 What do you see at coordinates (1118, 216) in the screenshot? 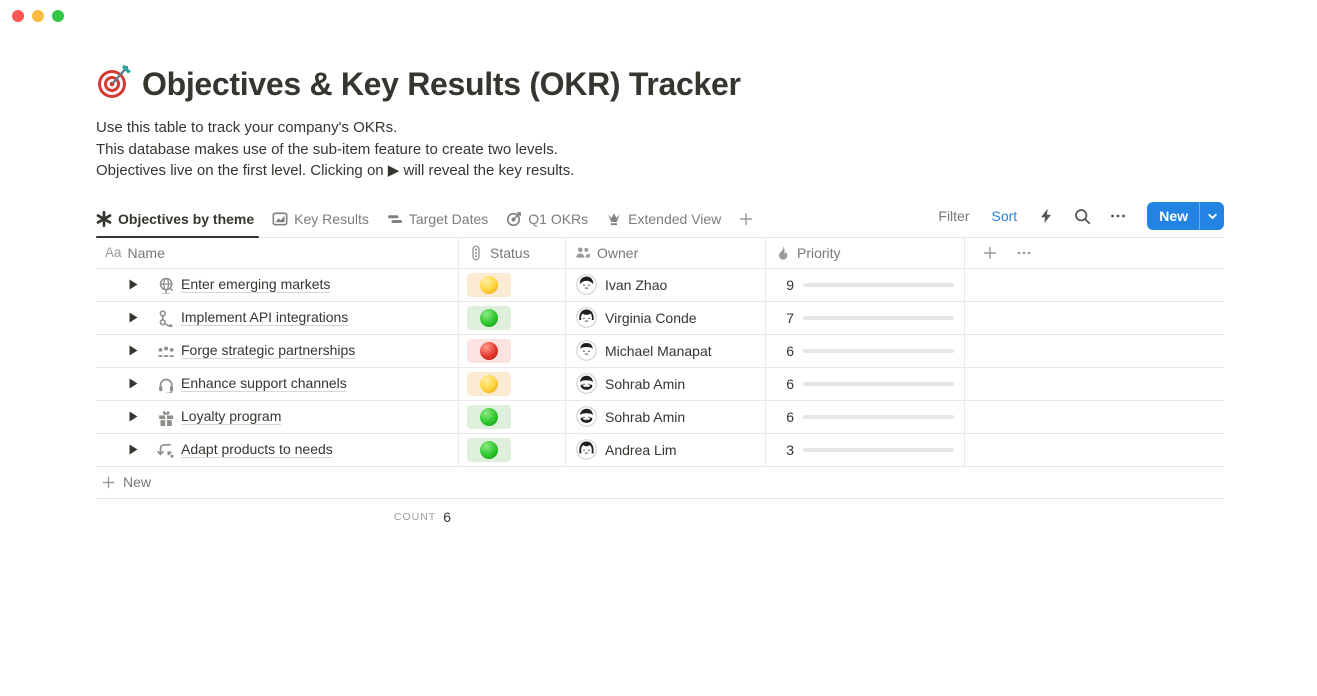
I see `more-options-ellipsis-icon` at bounding box center [1118, 216].